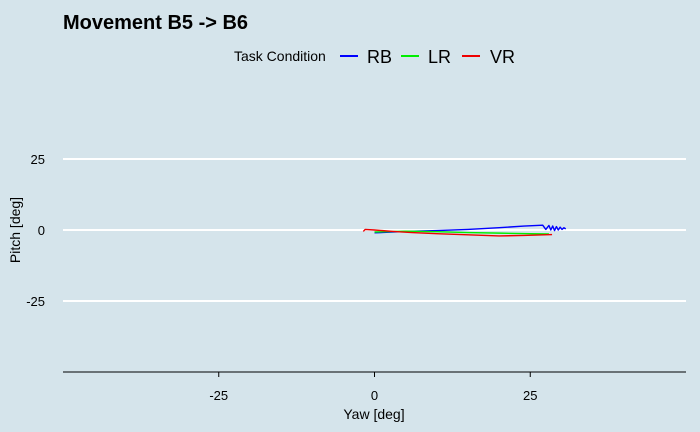 The width and height of the screenshot is (700, 432). Describe the element at coordinates (35, 301) in the screenshot. I see `y-tick-label: -25` at that location.